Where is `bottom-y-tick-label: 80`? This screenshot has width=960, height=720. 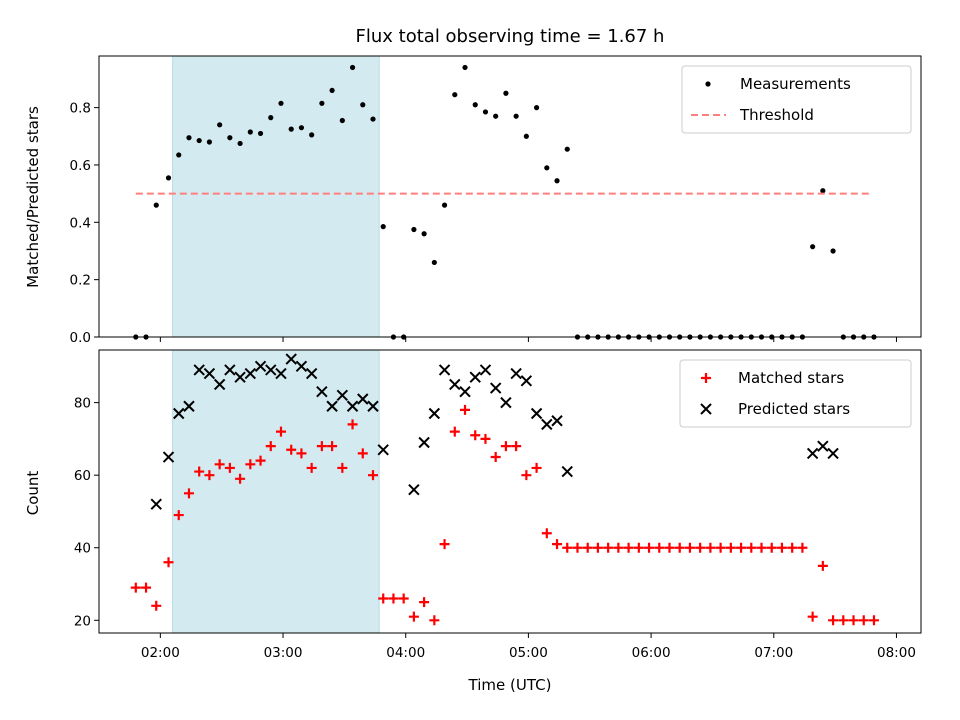
bottom-y-tick-label: 80 is located at coordinates (82, 404).